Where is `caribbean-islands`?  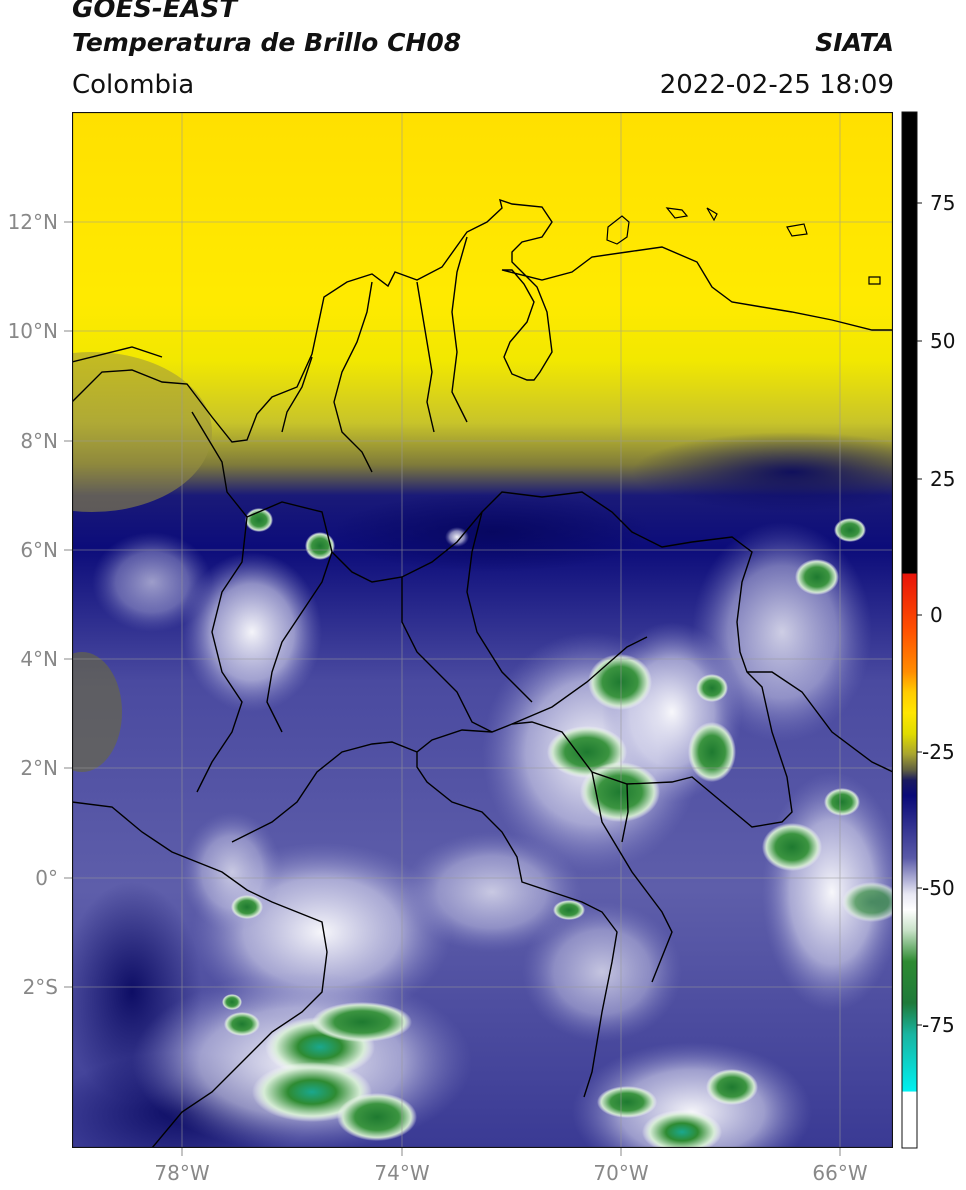
caribbean-islands is located at coordinates (743, 246).